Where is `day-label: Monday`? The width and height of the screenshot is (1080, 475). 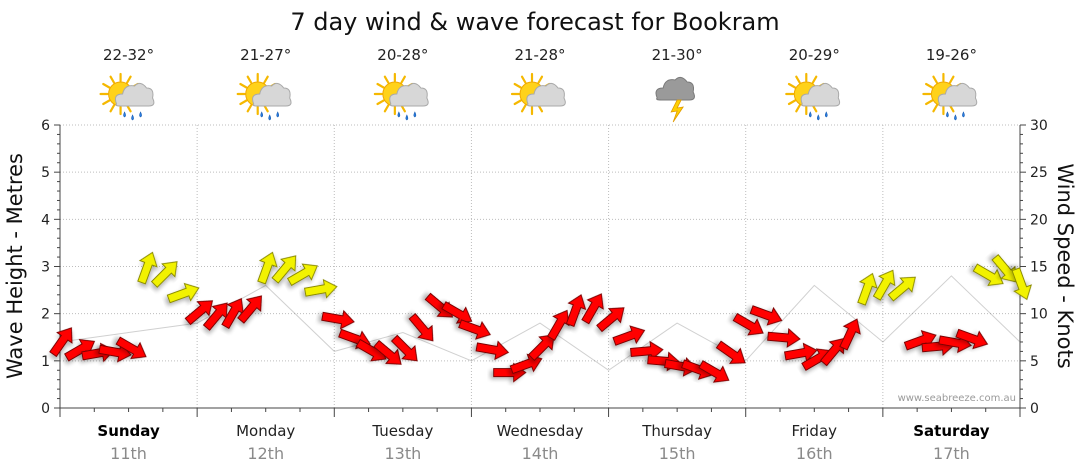 day-label: Monday is located at coordinates (265, 431).